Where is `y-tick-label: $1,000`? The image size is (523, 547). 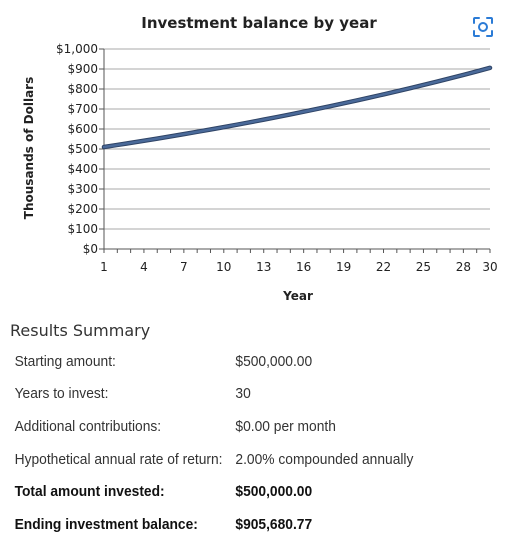
y-tick-label: $1,000 is located at coordinates (77, 49).